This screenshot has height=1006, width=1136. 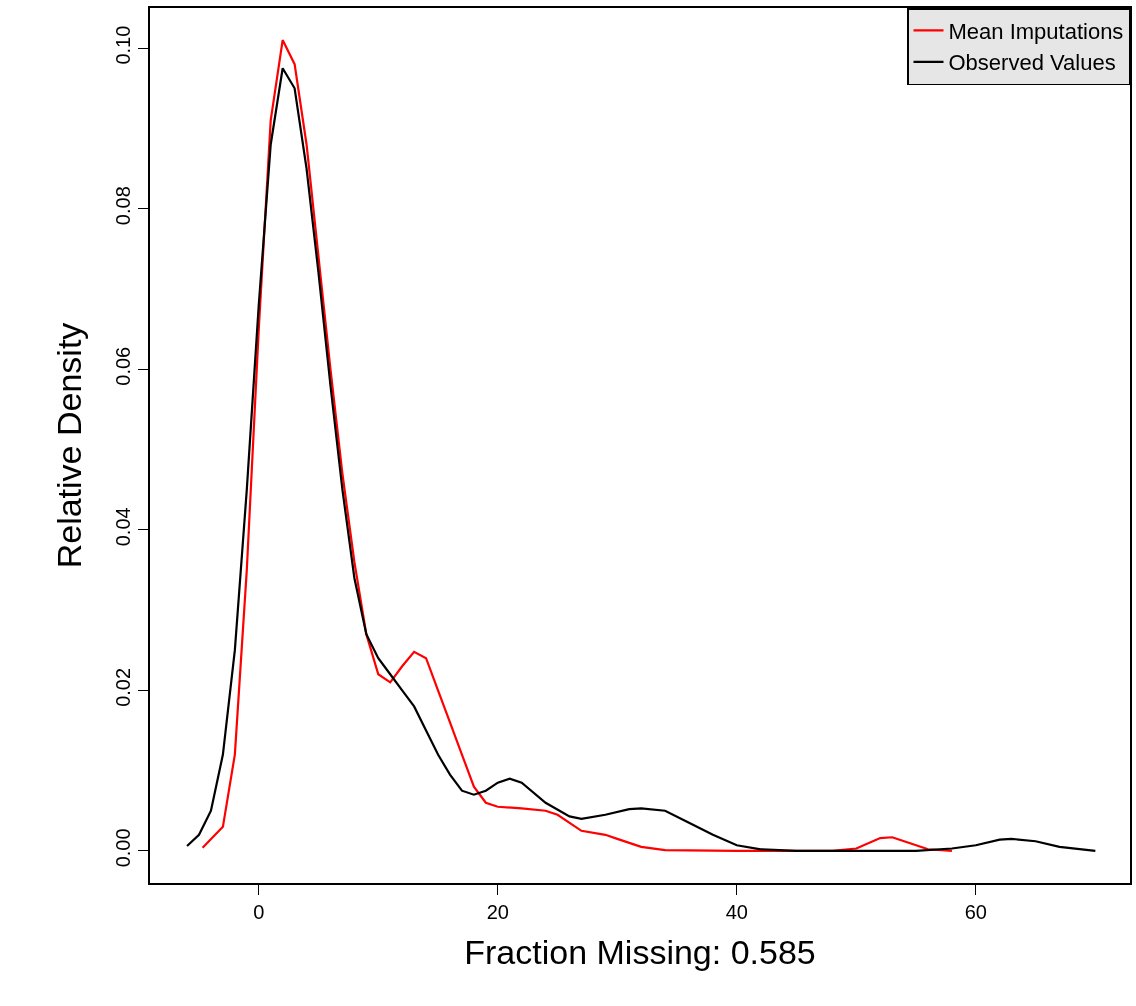 What do you see at coordinates (259, 911) in the screenshot?
I see `x-tick-label: 0` at bounding box center [259, 911].